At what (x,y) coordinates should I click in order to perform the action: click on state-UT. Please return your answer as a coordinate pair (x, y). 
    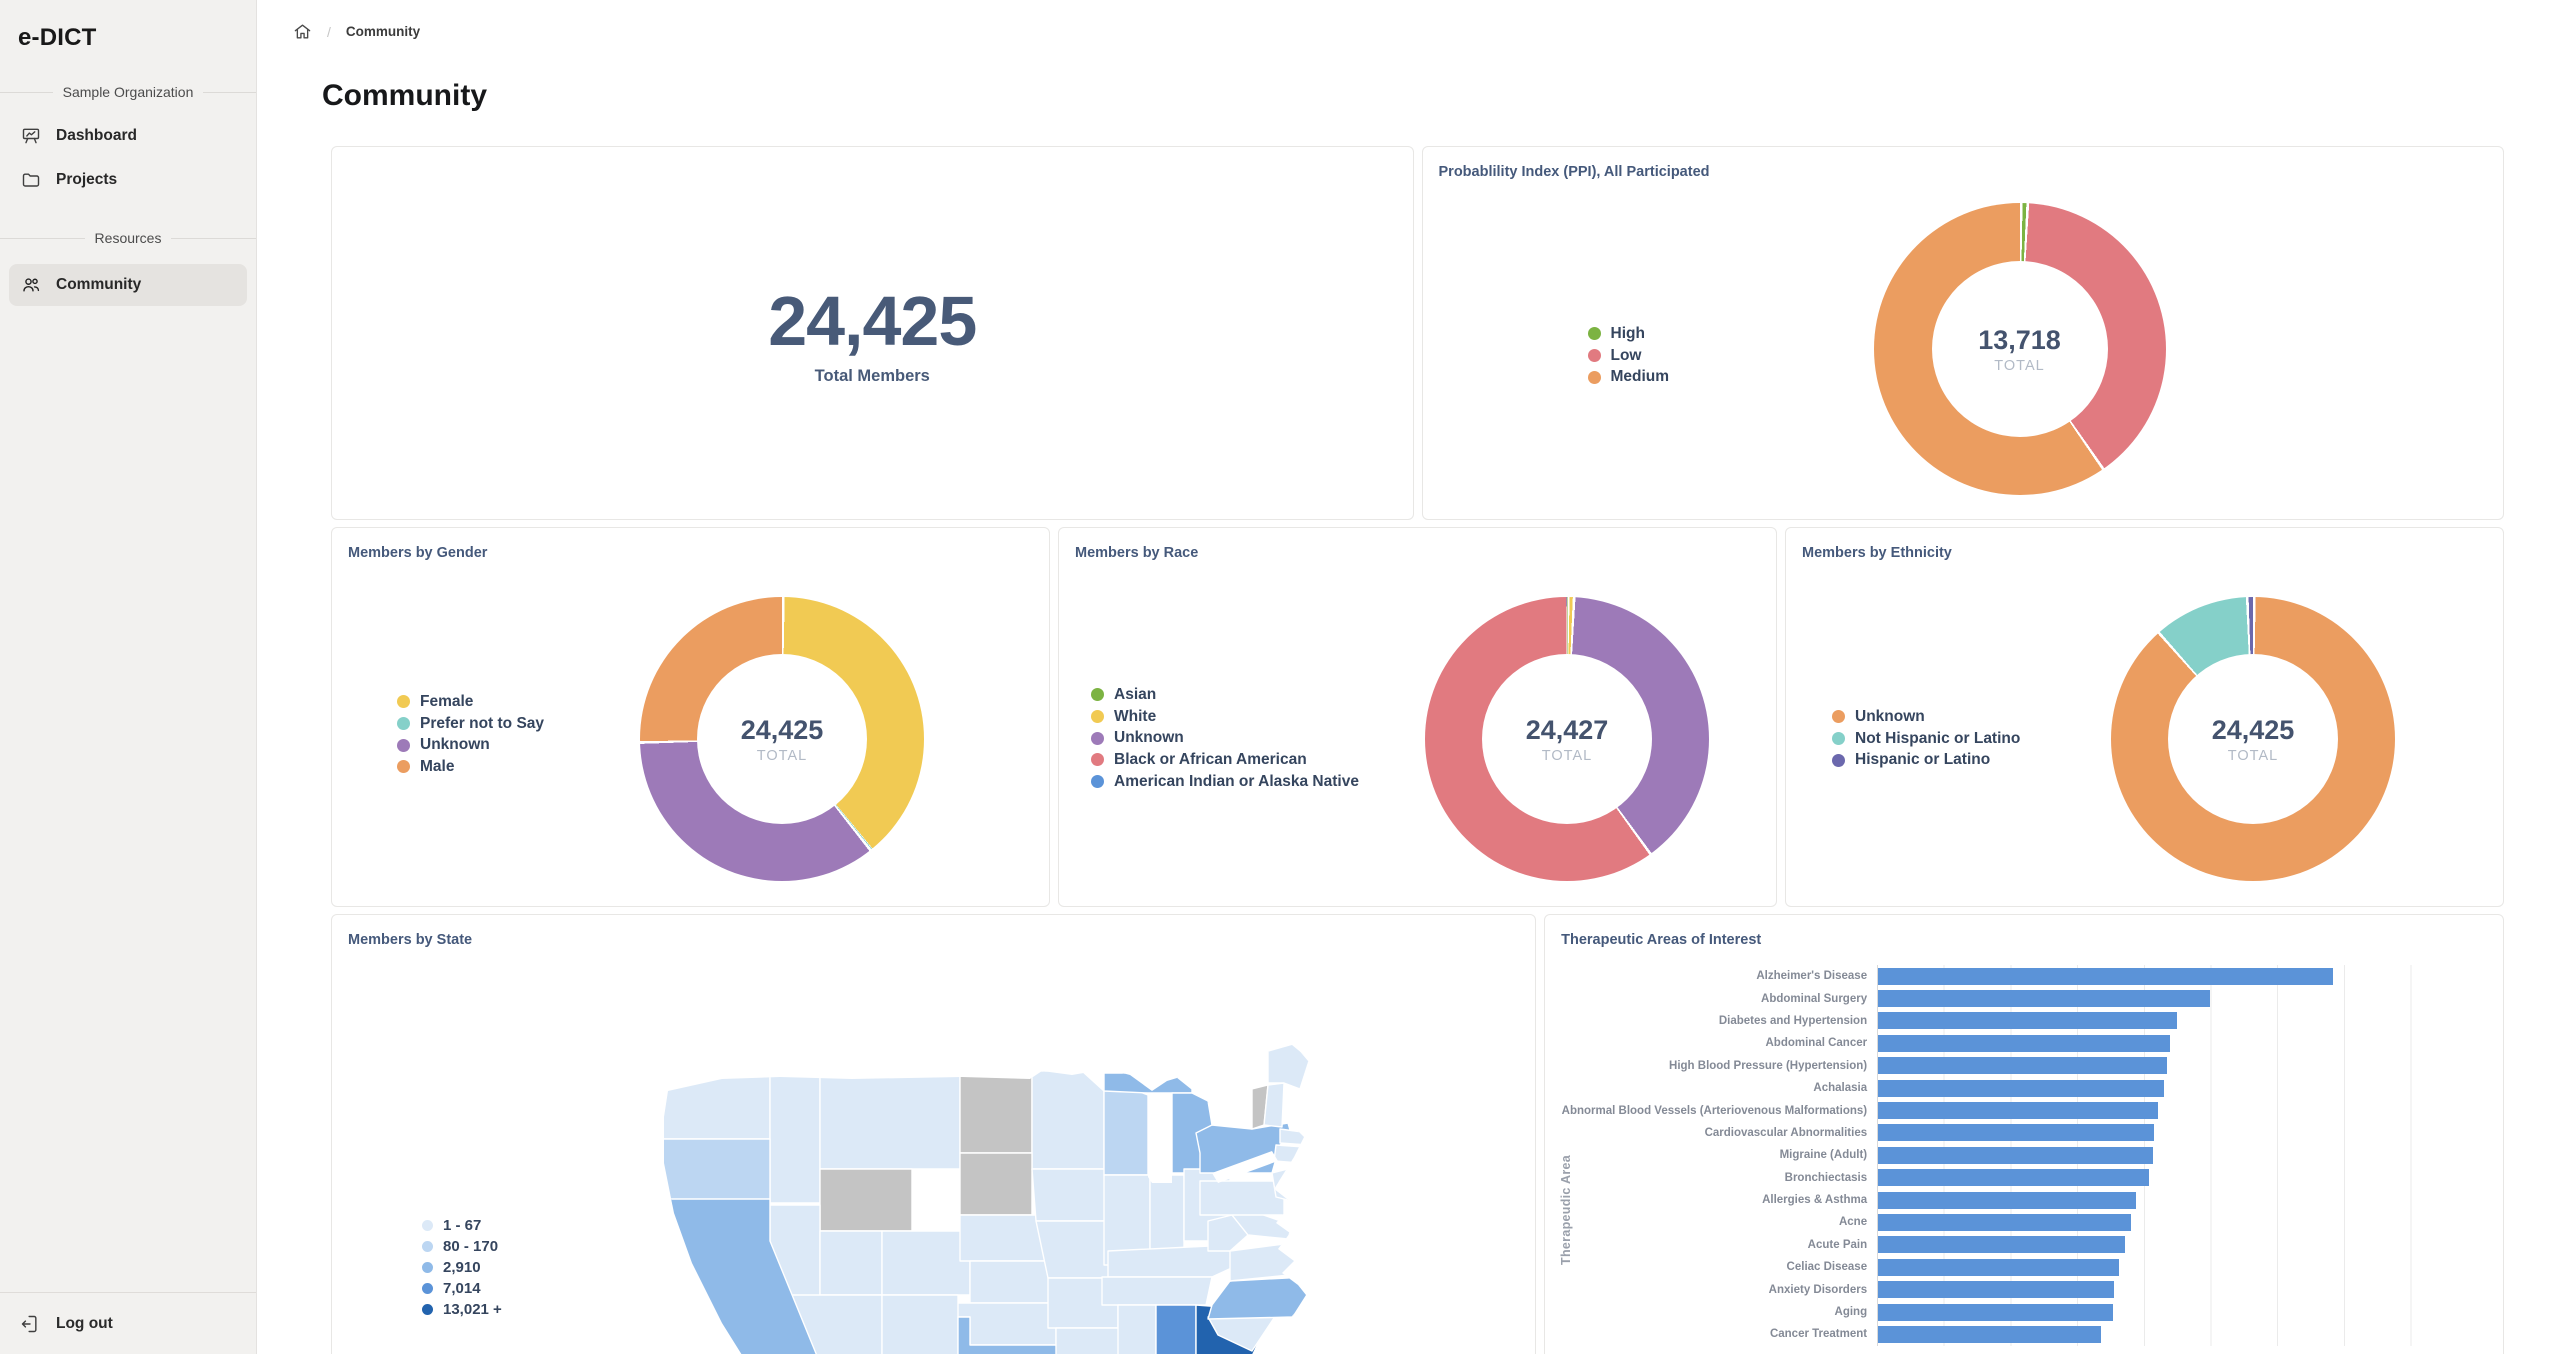
    Looking at the image, I should click on (851, 1263).